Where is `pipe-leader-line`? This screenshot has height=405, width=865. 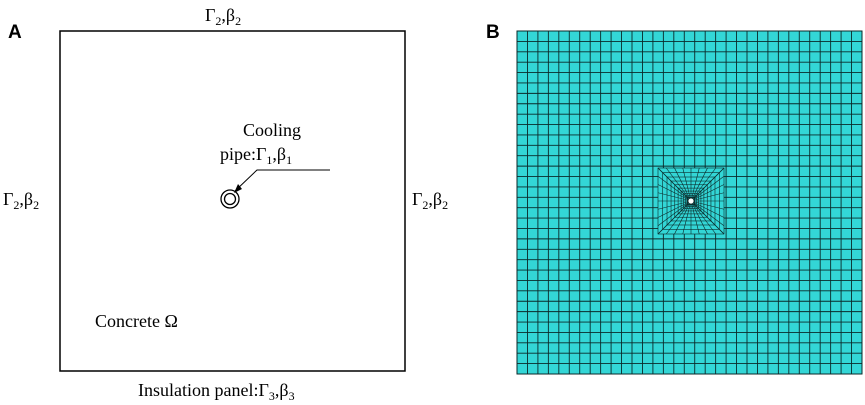 pipe-leader-line is located at coordinates (282, 180).